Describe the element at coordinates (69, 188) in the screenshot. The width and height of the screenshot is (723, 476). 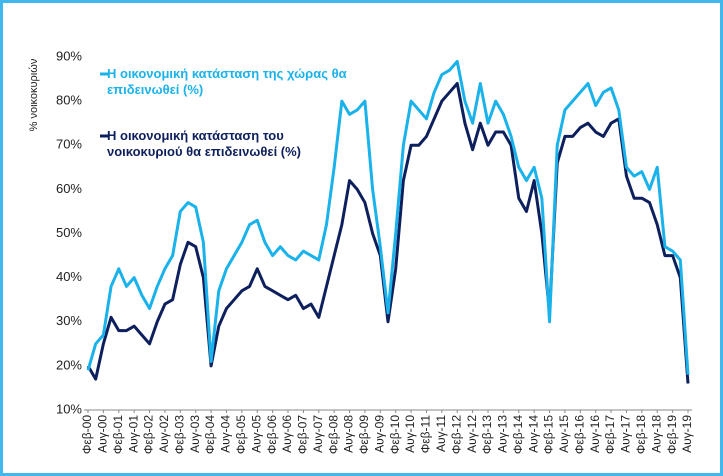
I see `y-tick-label: 60%` at that location.